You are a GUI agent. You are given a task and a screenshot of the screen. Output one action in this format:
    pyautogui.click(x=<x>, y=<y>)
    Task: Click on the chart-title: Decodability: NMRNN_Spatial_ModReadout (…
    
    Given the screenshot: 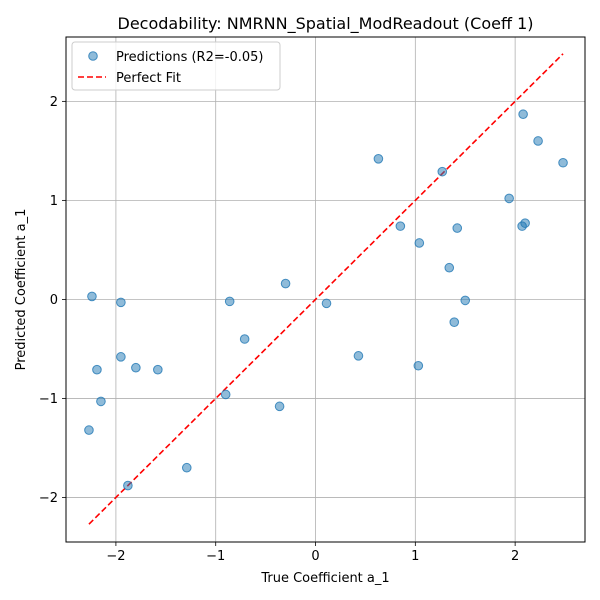 What is the action you would take?
    pyautogui.click(x=326, y=24)
    